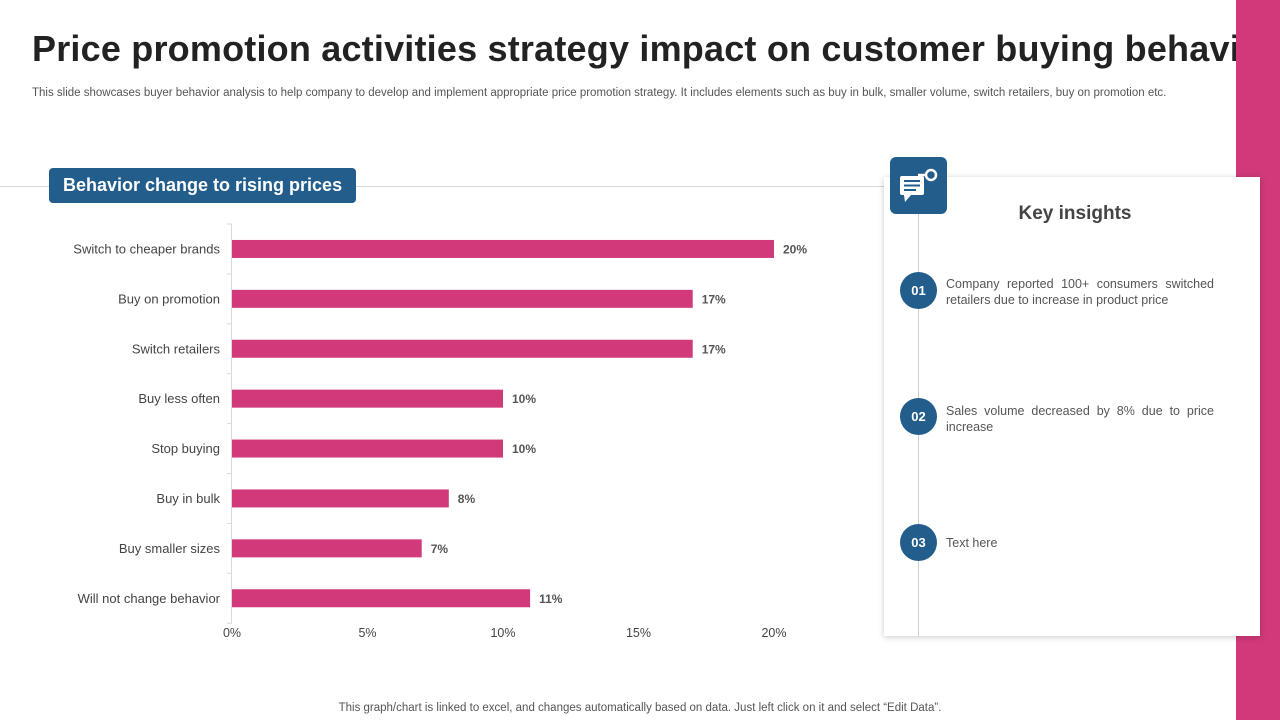 This screenshot has width=1280, height=720. Describe the element at coordinates (440, 549) in the screenshot. I see `data-label: 7%` at that location.